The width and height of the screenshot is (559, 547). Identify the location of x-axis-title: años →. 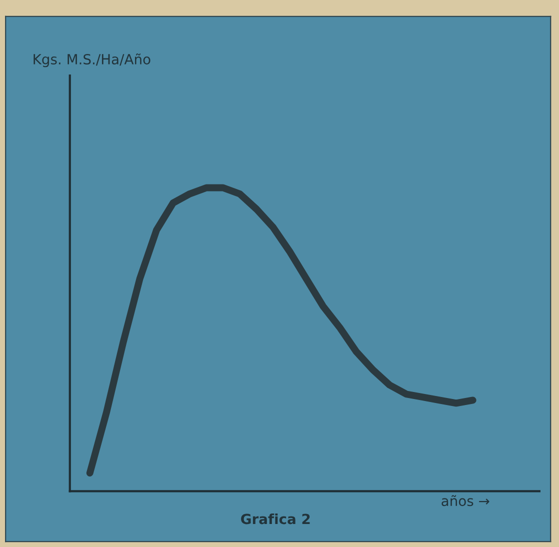
(466, 500).